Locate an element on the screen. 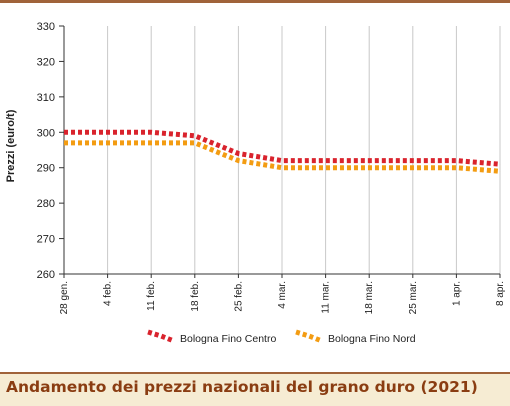  y-tick-label: 320 is located at coordinates (46, 62).